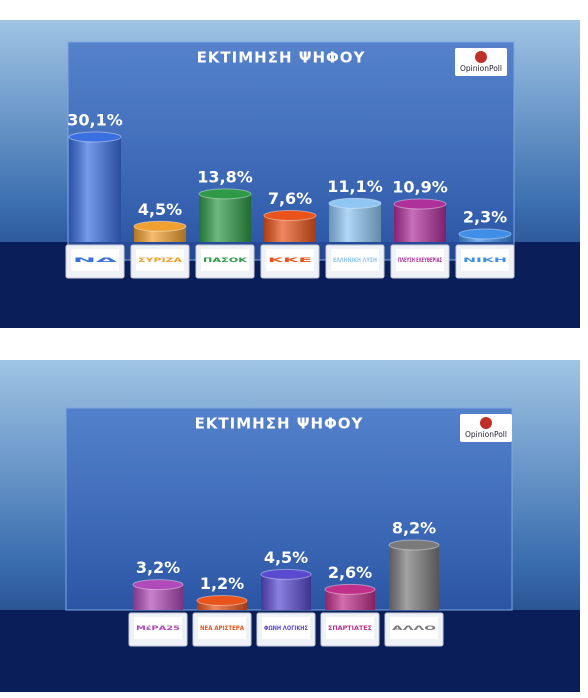 The height and width of the screenshot is (698, 588). Describe the element at coordinates (414, 528) in the screenshot. I see `value-label: 8,2%` at that location.